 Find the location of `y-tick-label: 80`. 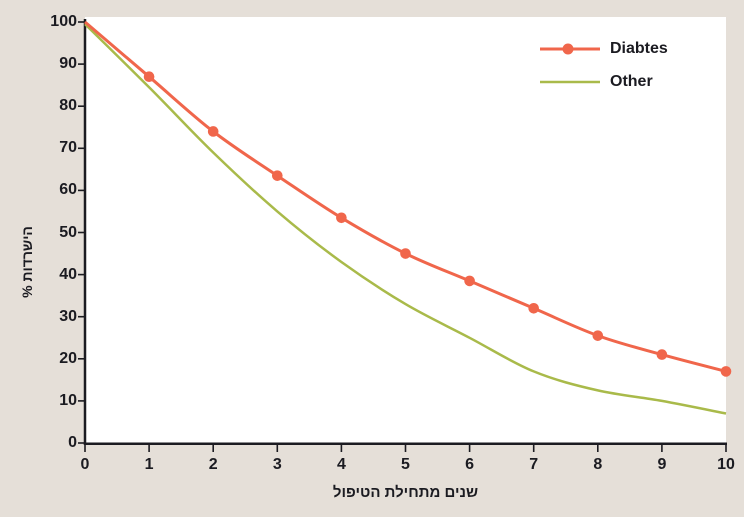

y-tick-label: 80 is located at coordinates (68, 106).